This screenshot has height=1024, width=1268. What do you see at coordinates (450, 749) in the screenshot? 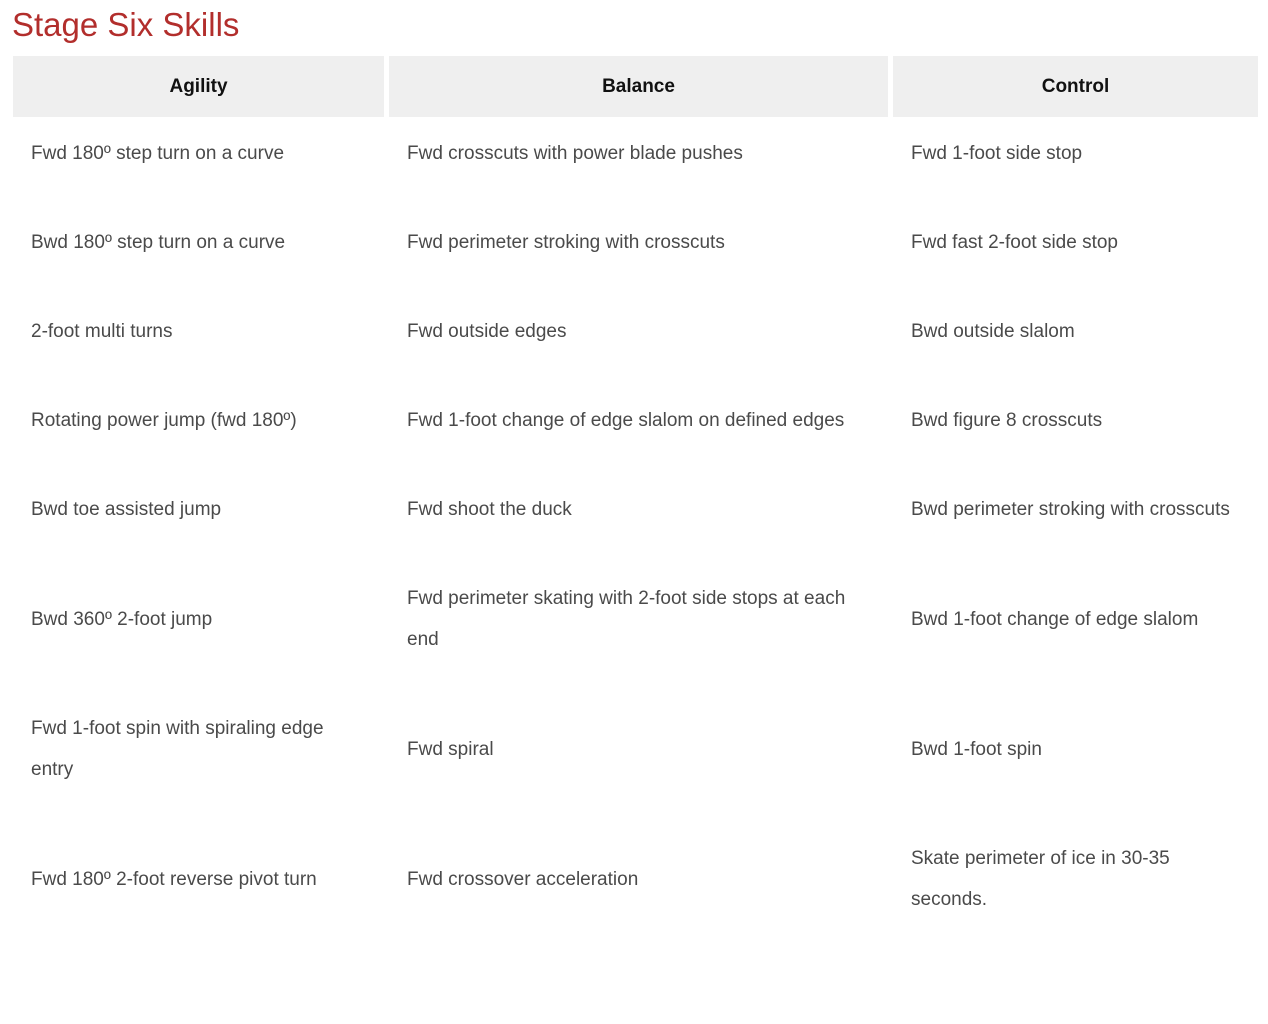
I see `table-cell: Fwd spiral` at bounding box center [450, 749].